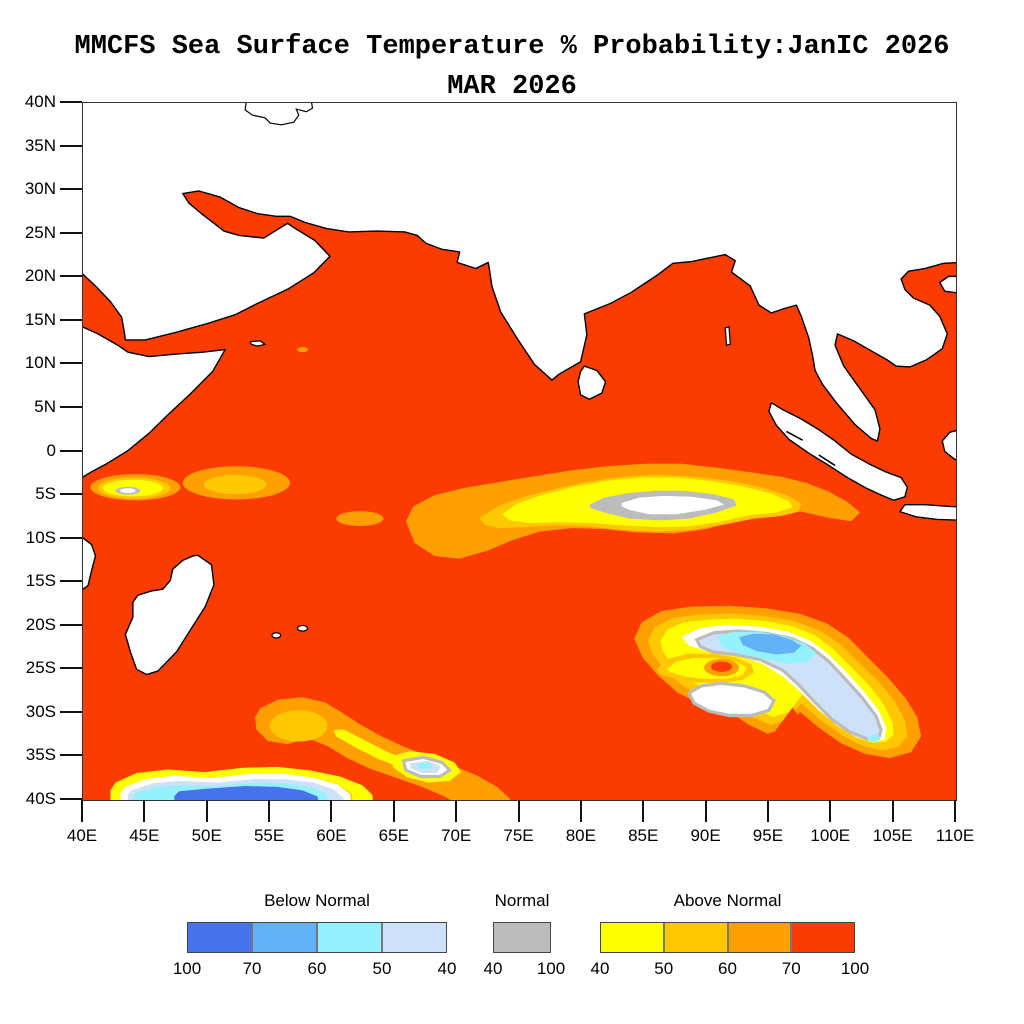  Describe the element at coordinates (89, 563) in the screenshot. I see `landmass-mozambique` at that location.